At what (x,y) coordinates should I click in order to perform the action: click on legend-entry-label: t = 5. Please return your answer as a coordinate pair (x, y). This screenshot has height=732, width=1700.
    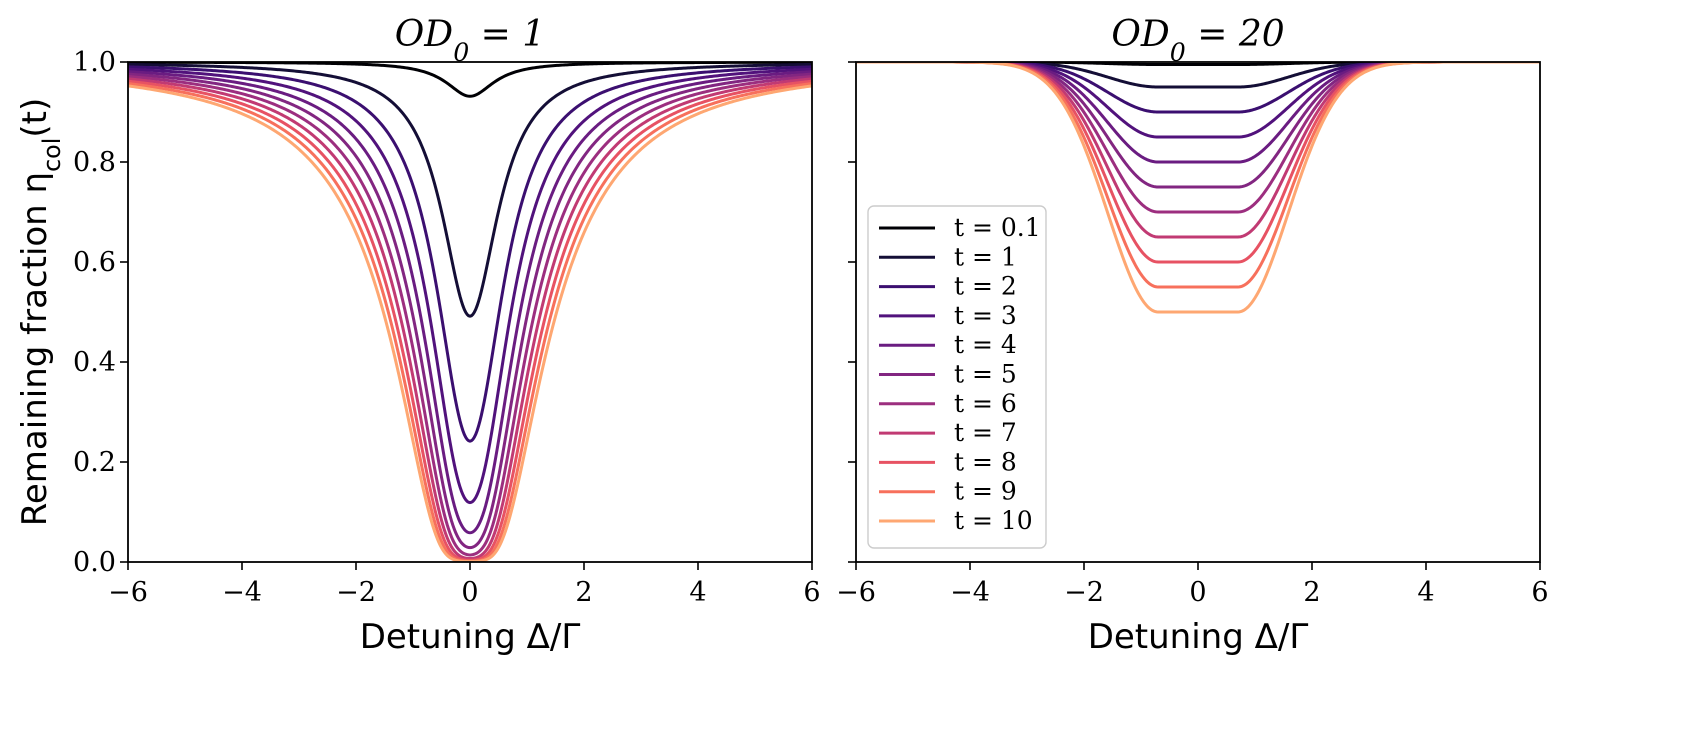
    Looking at the image, I should click on (985, 374).